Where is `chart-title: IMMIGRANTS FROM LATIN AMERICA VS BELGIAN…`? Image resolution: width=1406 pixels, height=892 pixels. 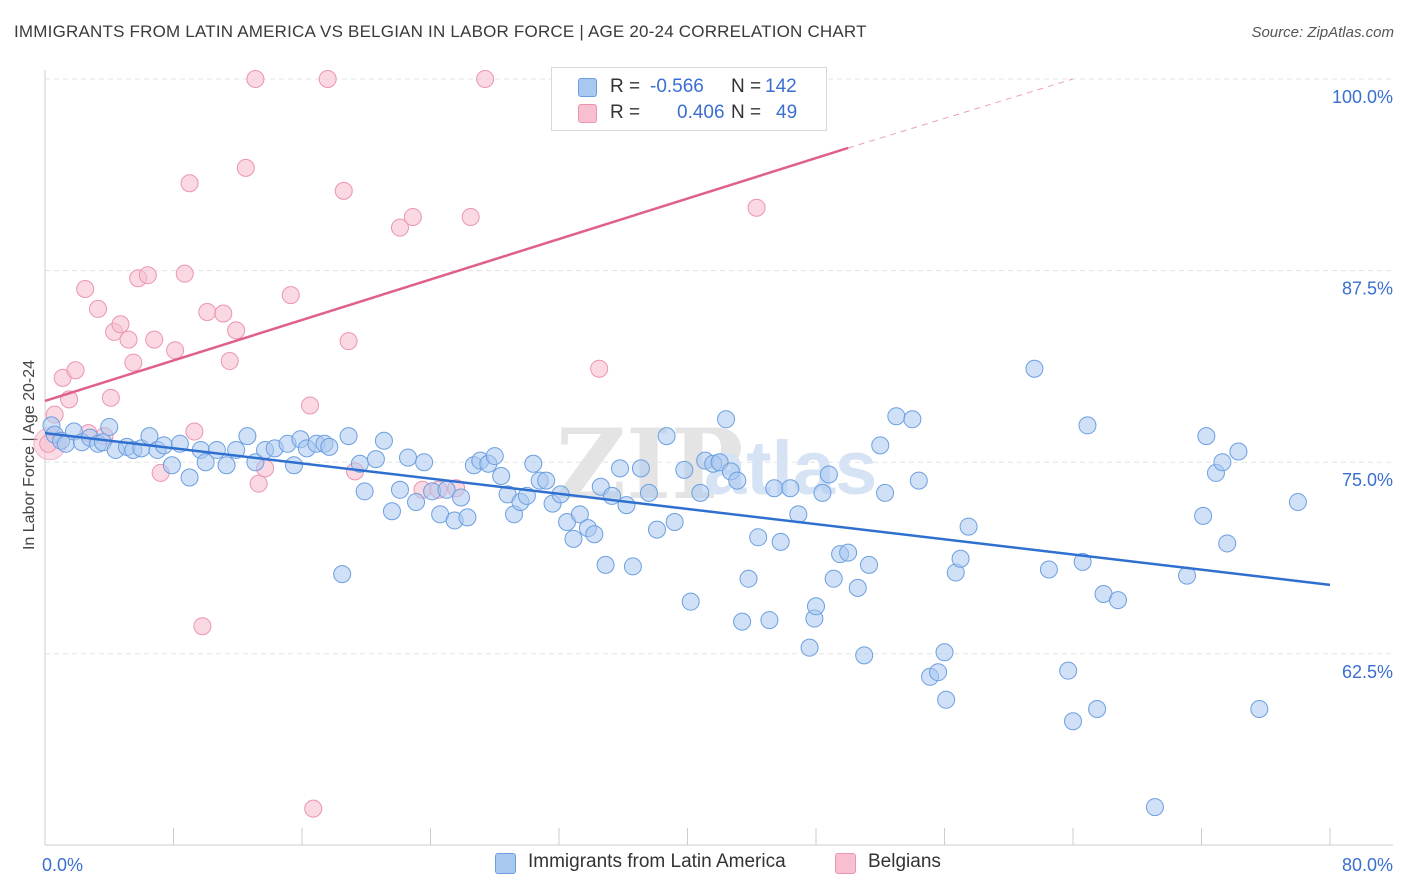 chart-title: IMMIGRANTS FROM LATIN AMERICA VS BELGIAN… is located at coordinates (440, 31).